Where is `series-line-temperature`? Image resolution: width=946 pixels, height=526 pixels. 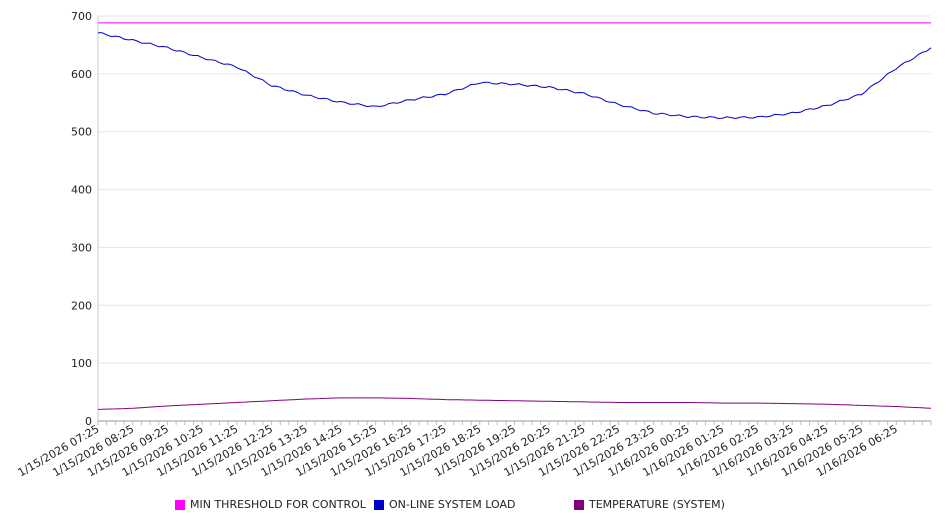
series-line-temperature is located at coordinates (514, 403).